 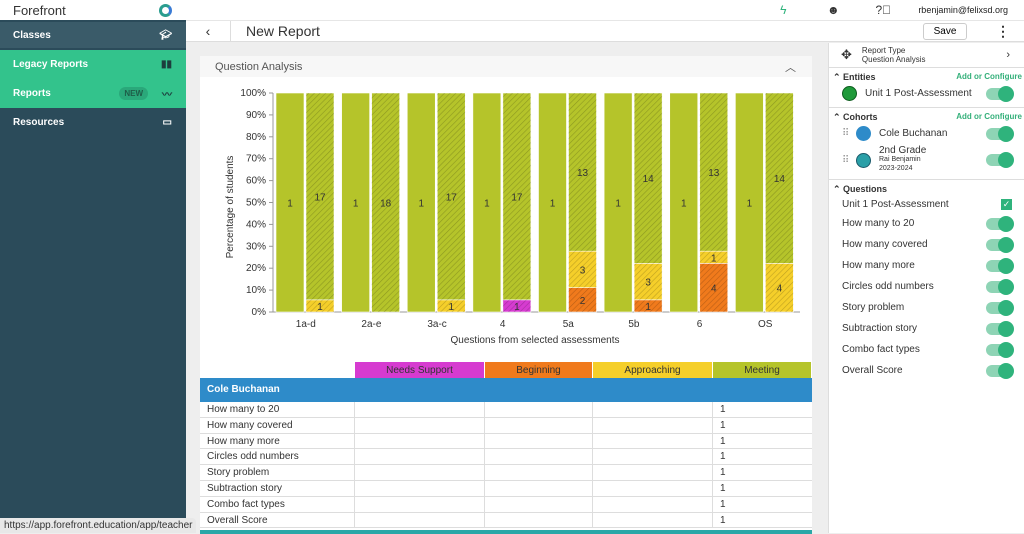 What do you see at coordinates (371, 324) in the screenshot?
I see `x-tick-label: 2a-e` at bounding box center [371, 324].